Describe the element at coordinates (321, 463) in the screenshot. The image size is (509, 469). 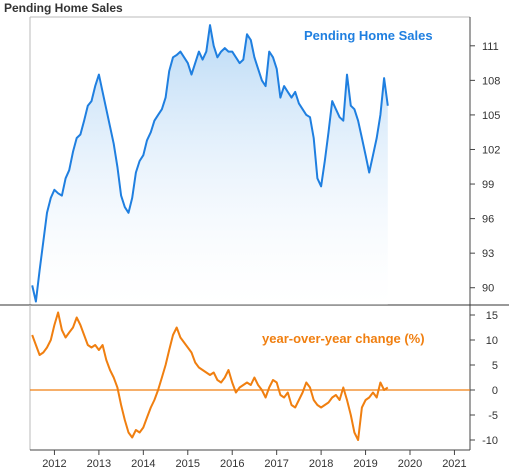
I see `x-tick-label: 2018` at that location.